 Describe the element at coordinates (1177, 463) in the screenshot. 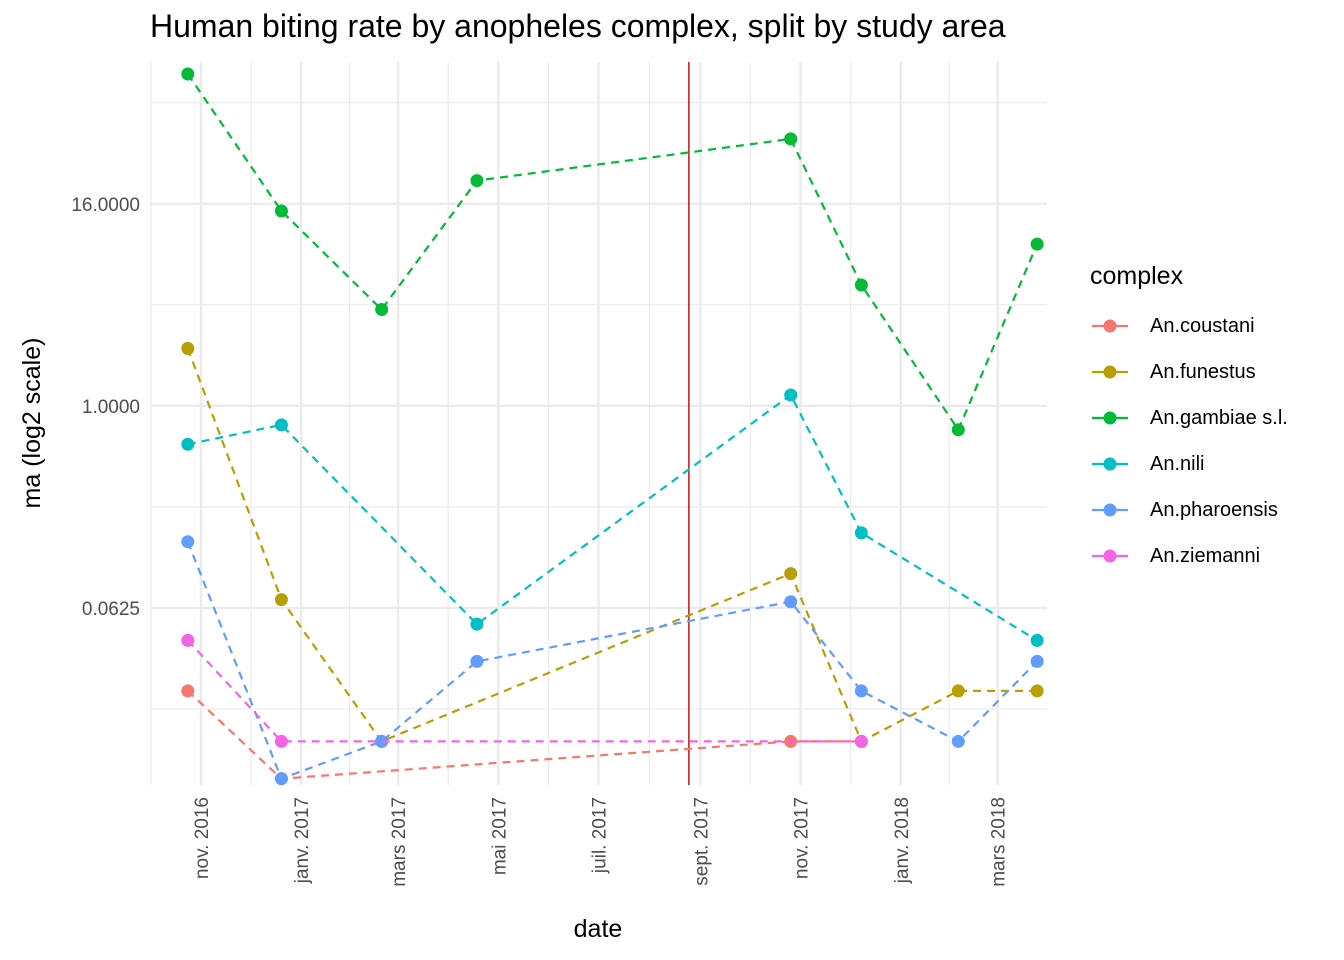

I see `legend-label: An.nili` at that location.